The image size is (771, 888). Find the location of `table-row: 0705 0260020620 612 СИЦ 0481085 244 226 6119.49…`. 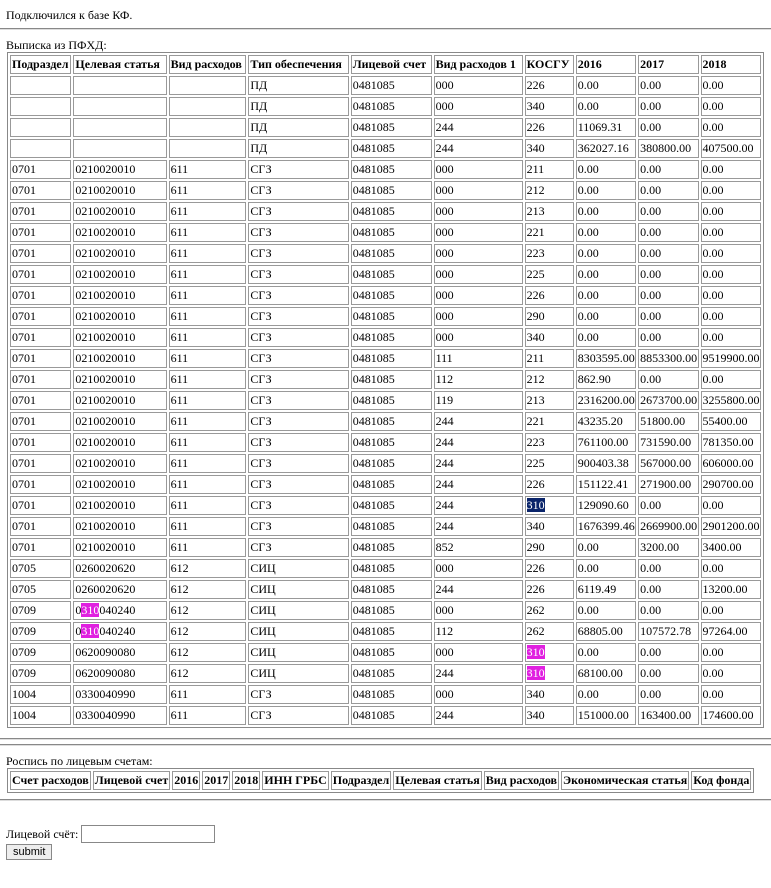

table-row: 0705 0260020620 612 СИЦ 0481085 244 226 6119.49… is located at coordinates (385, 589).